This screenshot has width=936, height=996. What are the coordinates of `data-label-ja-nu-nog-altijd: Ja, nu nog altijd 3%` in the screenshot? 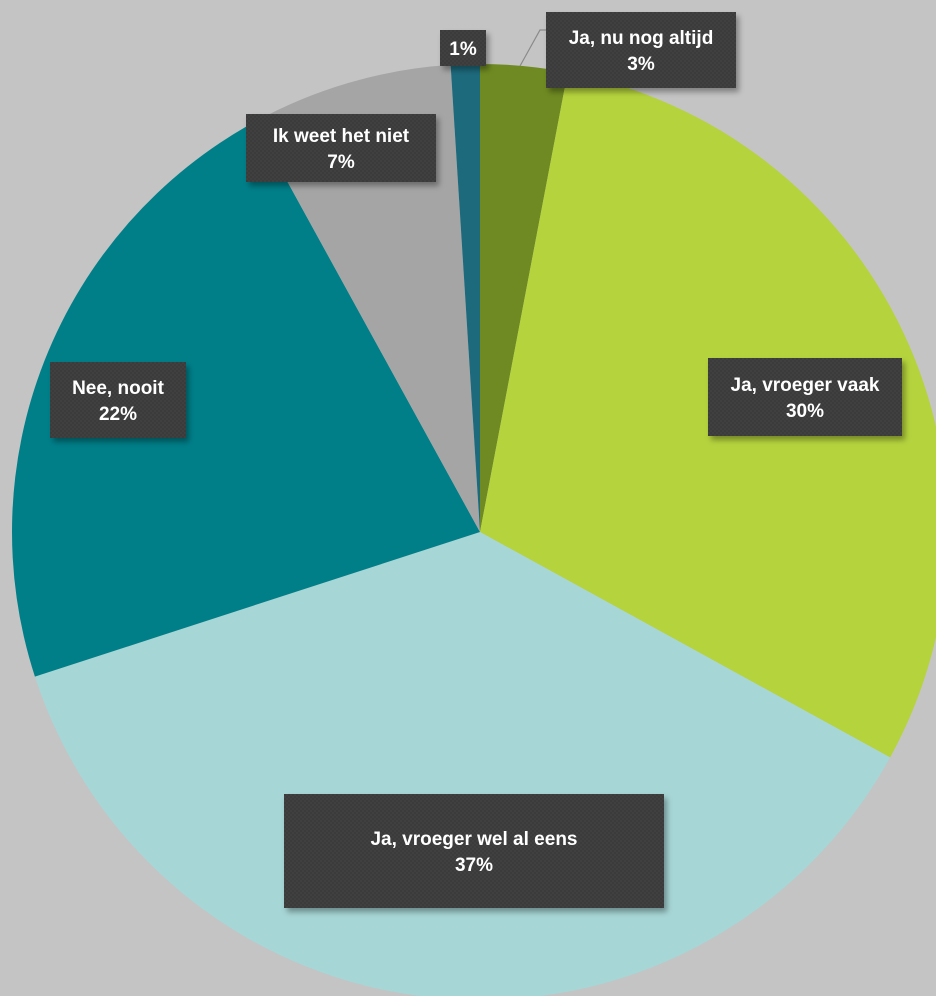 It's located at (641, 50).